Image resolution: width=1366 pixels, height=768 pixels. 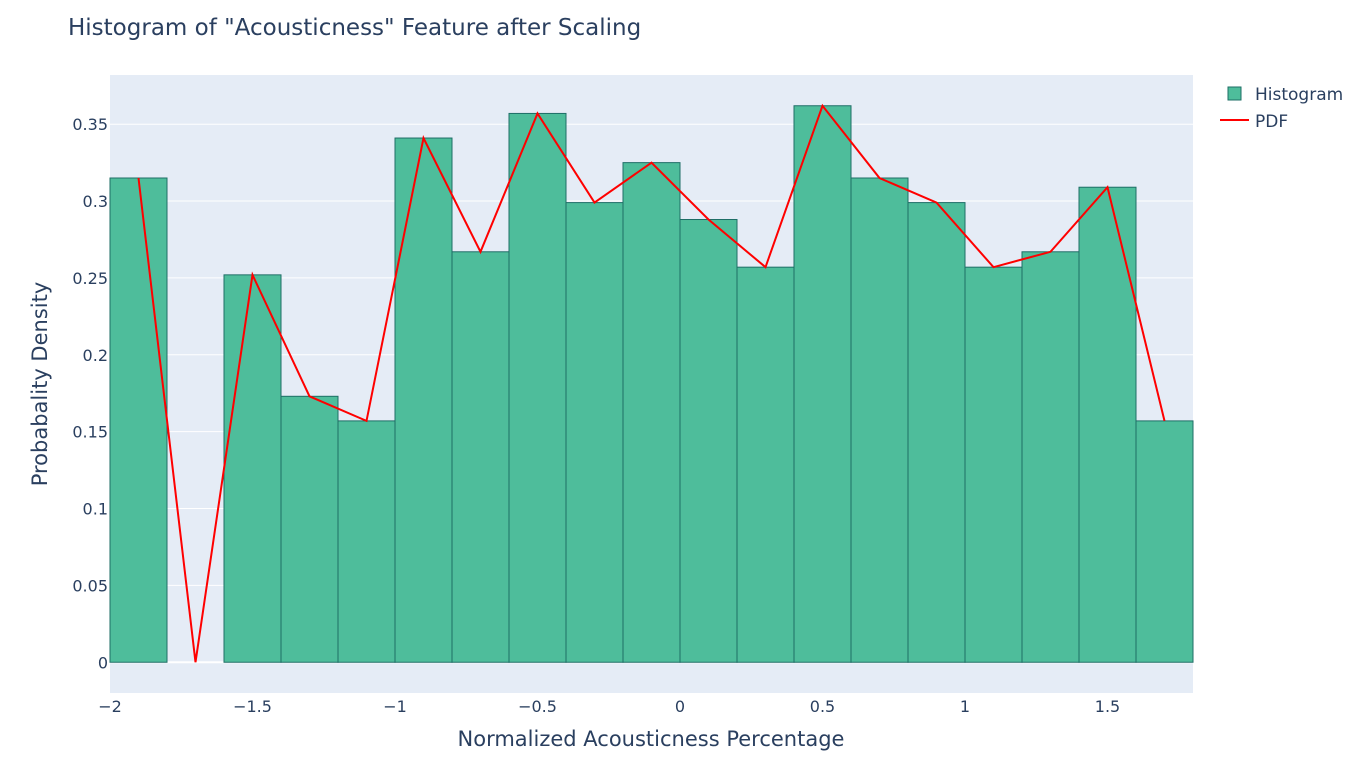 What do you see at coordinates (40, 384) in the screenshot?
I see `y-axis-title: Probabality Density` at bounding box center [40, 384].